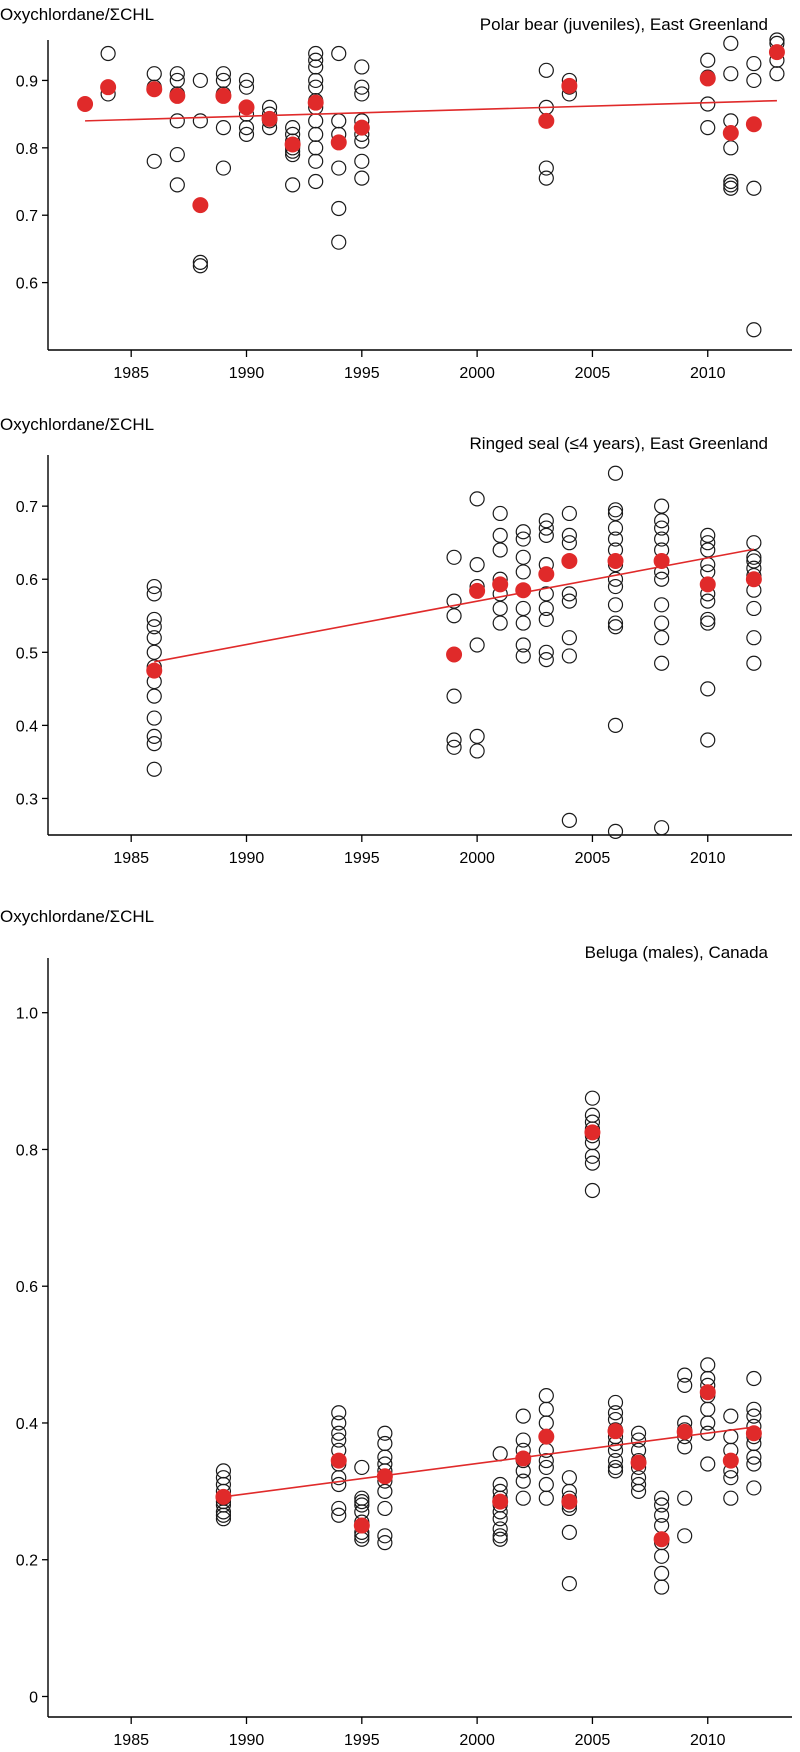 The image size is (800, 1752). Describe the element at coordinates (77, 14) in the screenshot. I see `polar-bear-ylabel: Oxychlordane/ΣCHL` at that location.